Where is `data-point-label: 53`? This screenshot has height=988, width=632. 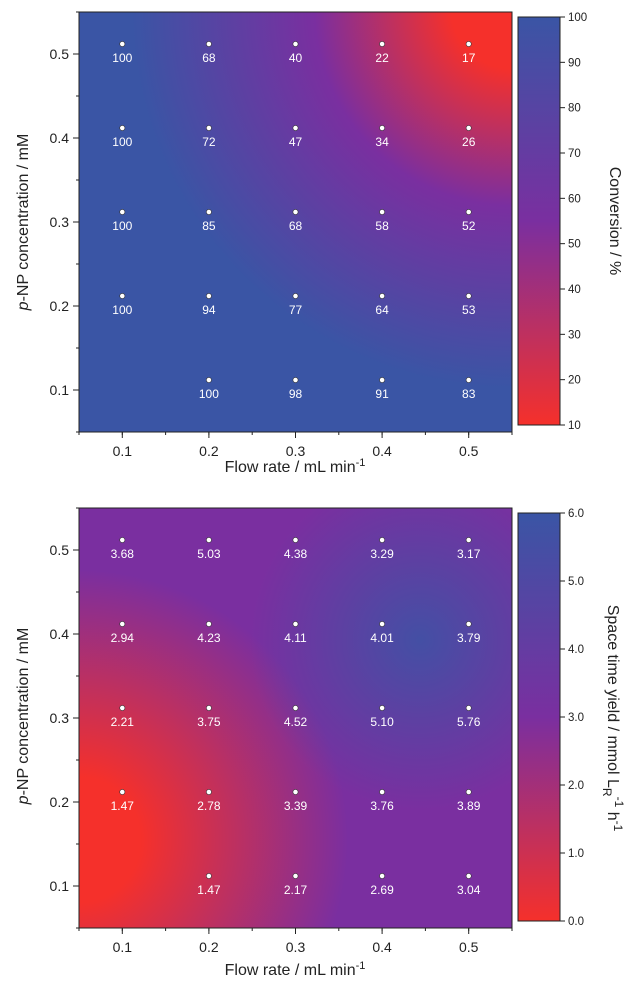 data-point-label: 53 is located at coordinates (469, 310).